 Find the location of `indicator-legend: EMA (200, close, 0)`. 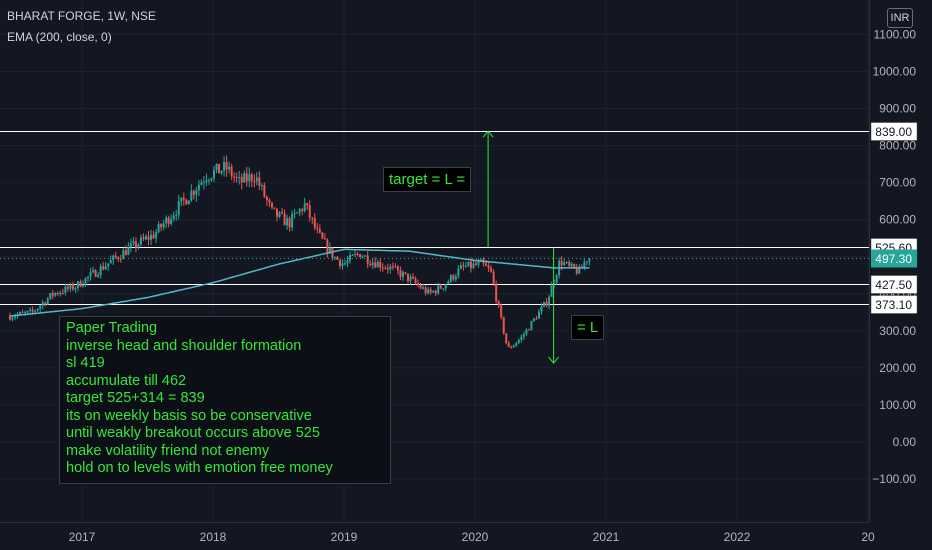

indicator-legend: EMA (200, close, 0) is located at coordinates (59, 37).